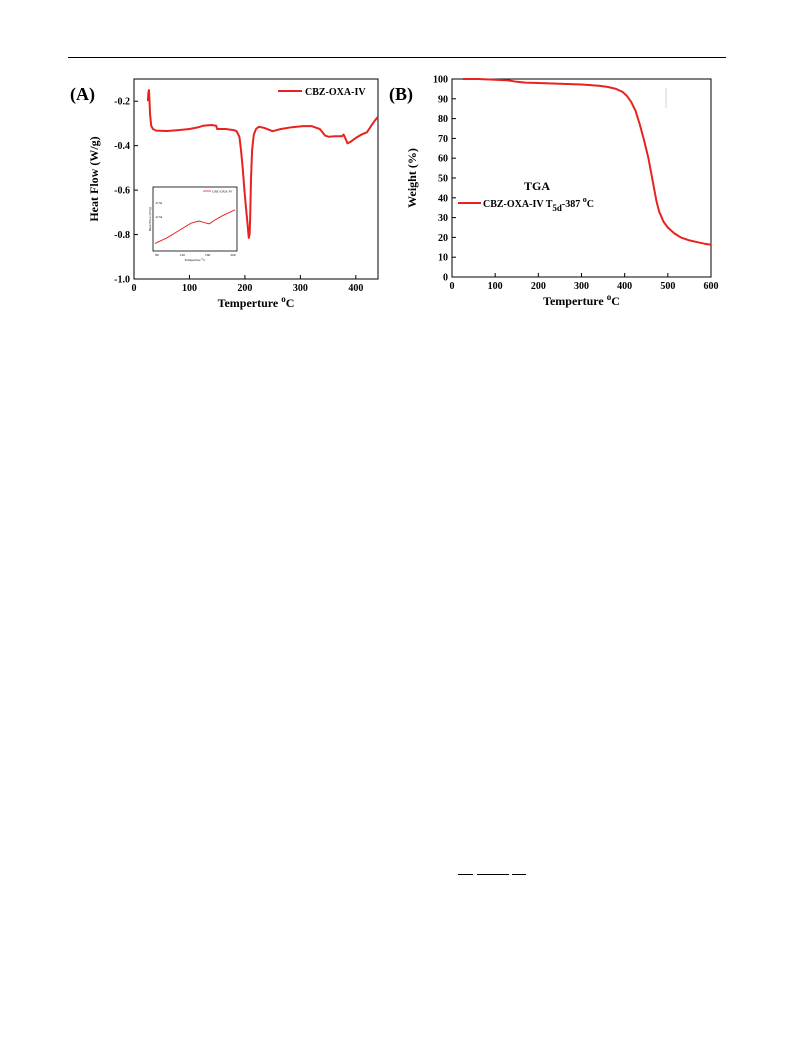 The image size is (793, 1053). Describe the element at coordinates (122, 191) in the screenshot. I see `y-tick-label: -0.6` at that location.